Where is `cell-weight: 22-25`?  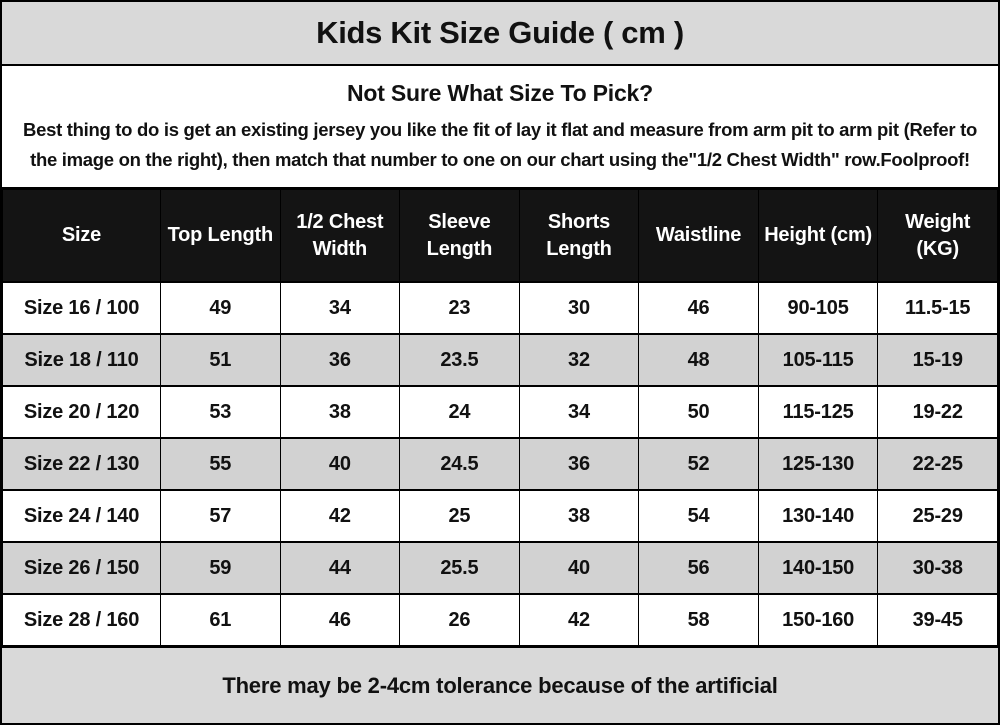 cell-weight: 22-25 is located at coordinates (937, 464).